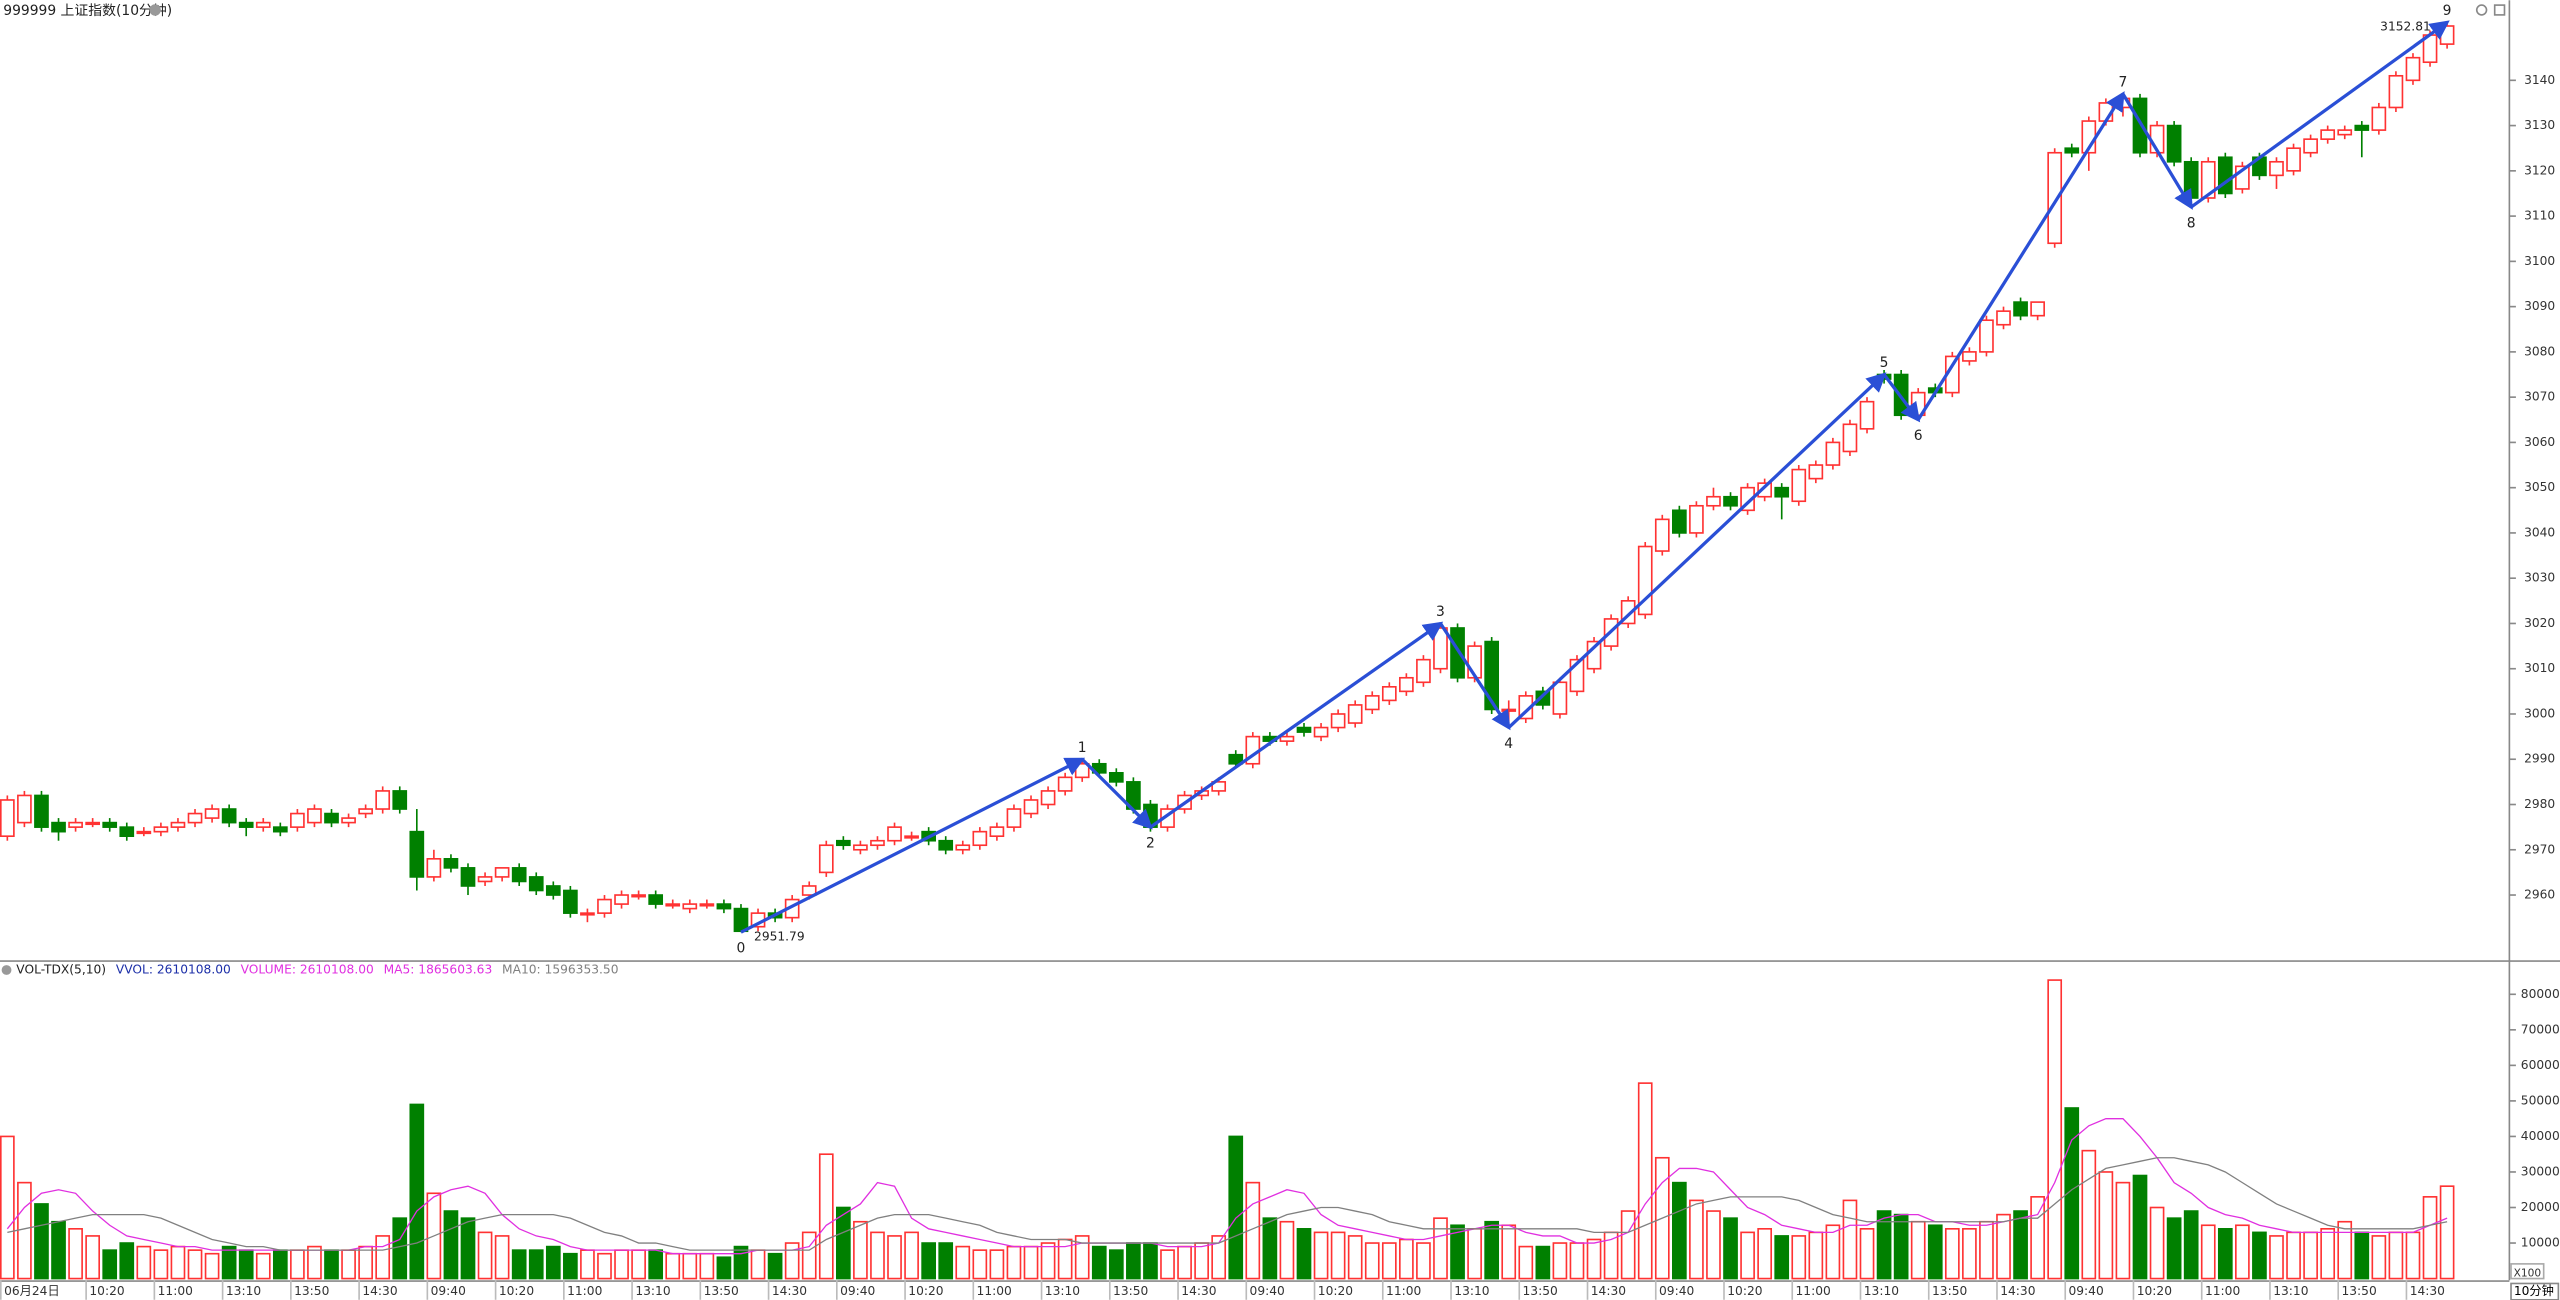 This screenshot has width=2560, height=1300. What do you see at coordinates (6, 970) in the screenshot?
I see `indicator-icon` at bounding box center [6, 970].